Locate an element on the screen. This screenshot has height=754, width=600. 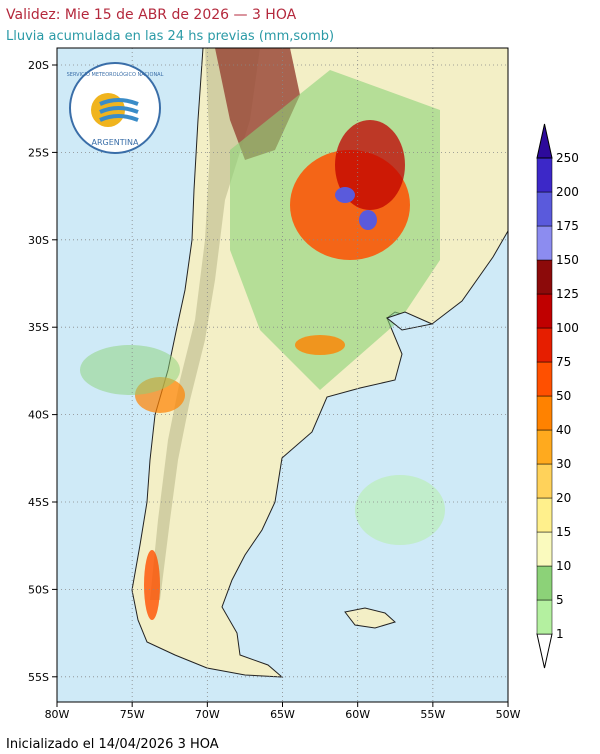
colorbar-label: 250 is located at coordinates (567, 158).